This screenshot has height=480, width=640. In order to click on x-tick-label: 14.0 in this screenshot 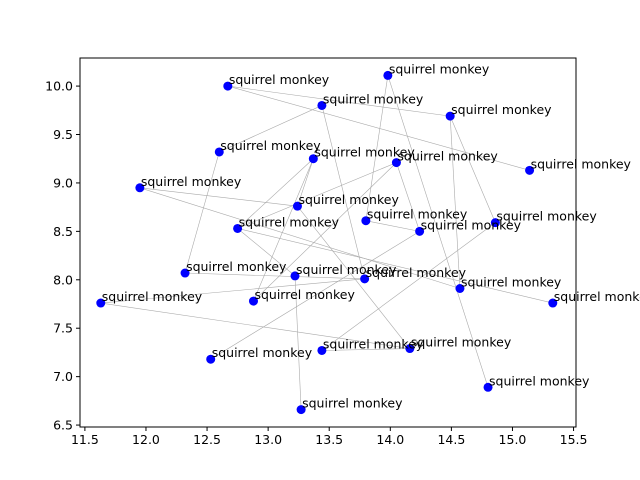, I will do `click(390, 439)`.